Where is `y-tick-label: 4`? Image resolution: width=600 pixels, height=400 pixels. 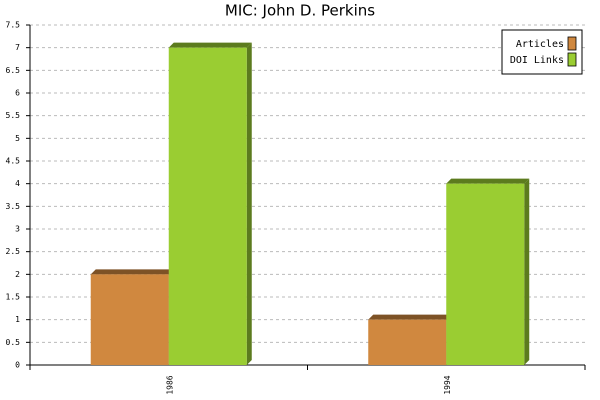 y-tick-label: 4 is located at coordinates (17, 183).